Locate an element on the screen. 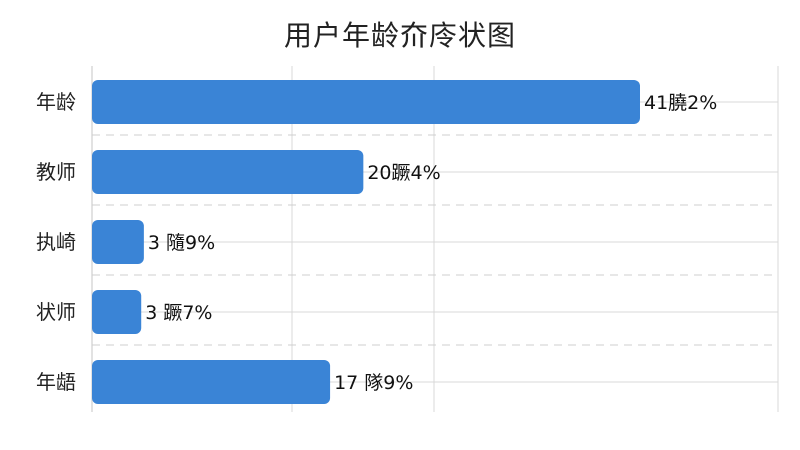  category-label: 状师 is located at coordinates (56, 312).